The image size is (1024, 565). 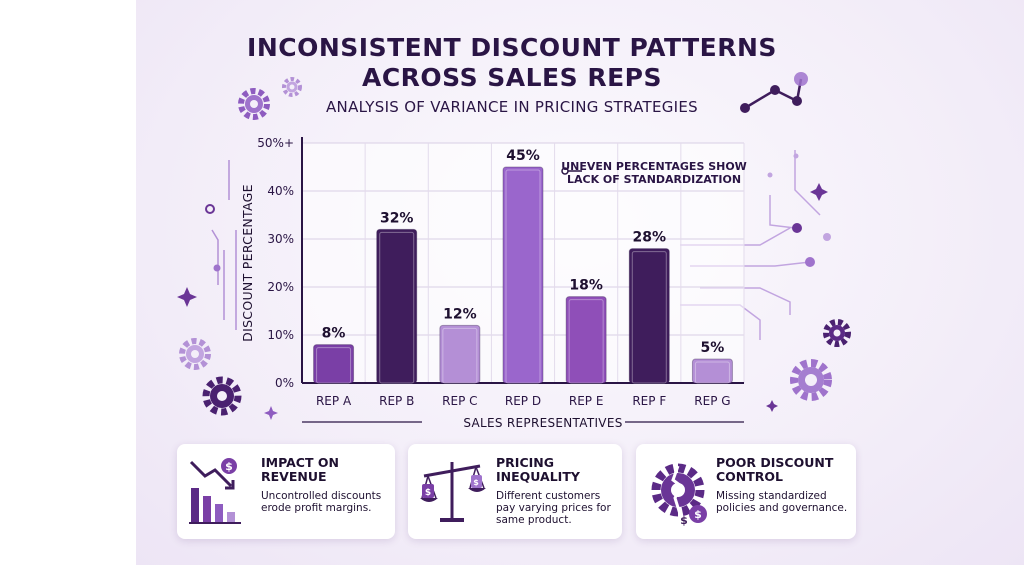 I want to click on circuit-lines-decoration, so click(x=224, y=245).